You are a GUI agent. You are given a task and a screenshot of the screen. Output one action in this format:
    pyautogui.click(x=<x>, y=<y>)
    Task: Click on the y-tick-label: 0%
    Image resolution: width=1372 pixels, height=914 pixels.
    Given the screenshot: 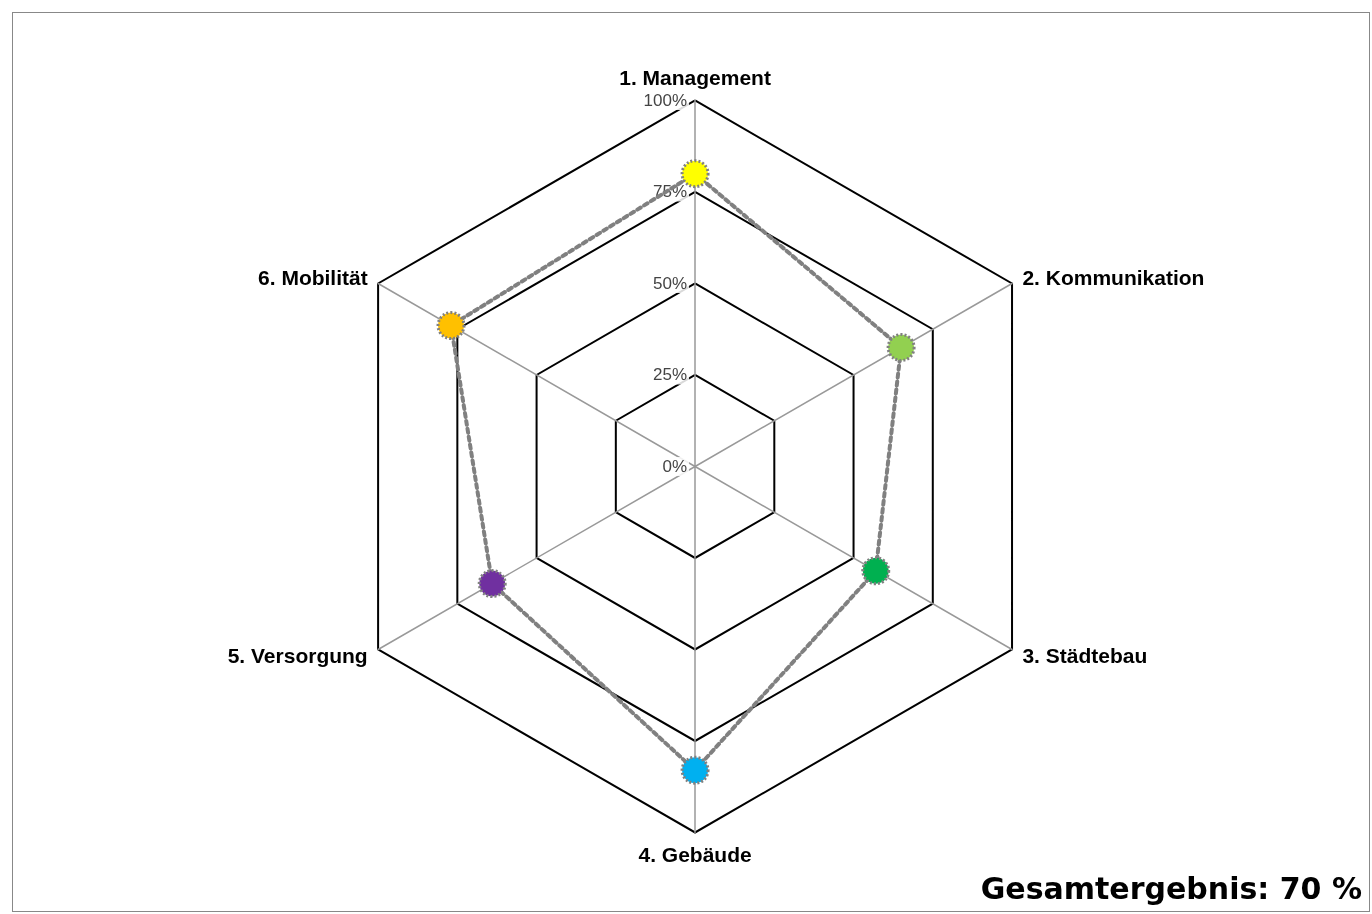 What is the action you would take?
    pyautogui.click(x=675, y=466)
    